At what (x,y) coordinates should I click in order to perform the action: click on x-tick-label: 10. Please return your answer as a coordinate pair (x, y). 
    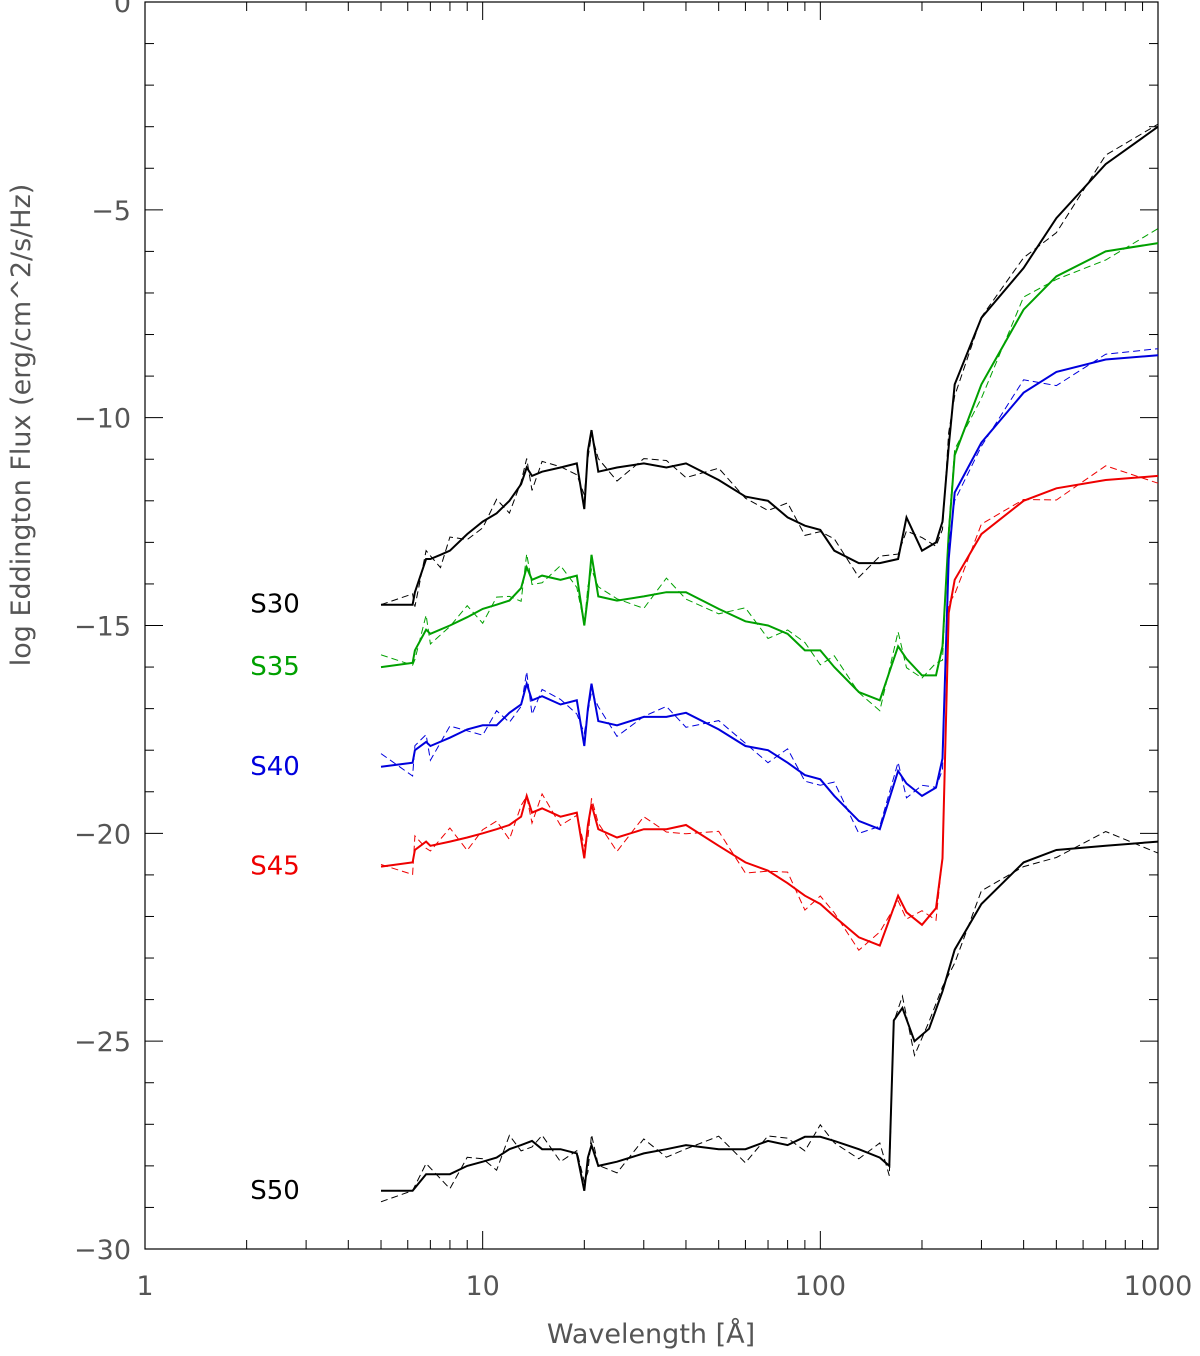
    Looking at the image, I should click on (482, 1286).